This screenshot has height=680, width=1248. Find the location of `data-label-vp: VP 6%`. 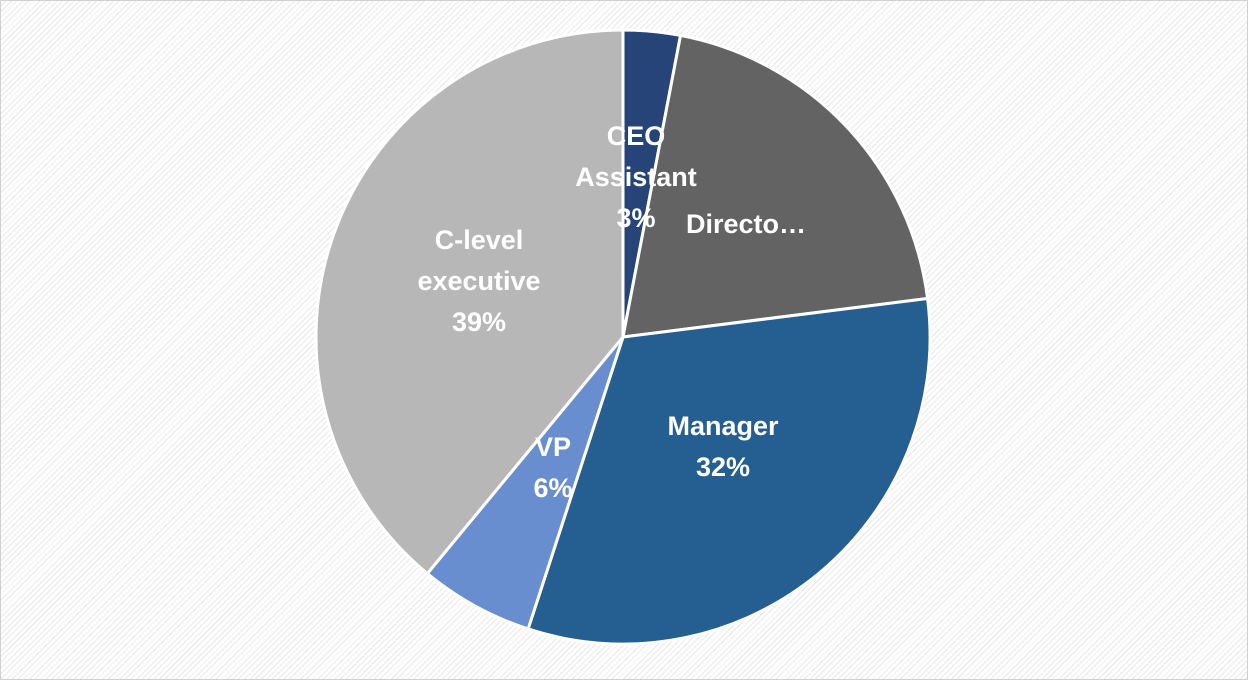

data-label-vp: VP 6% is located at coordinates (552, 467).